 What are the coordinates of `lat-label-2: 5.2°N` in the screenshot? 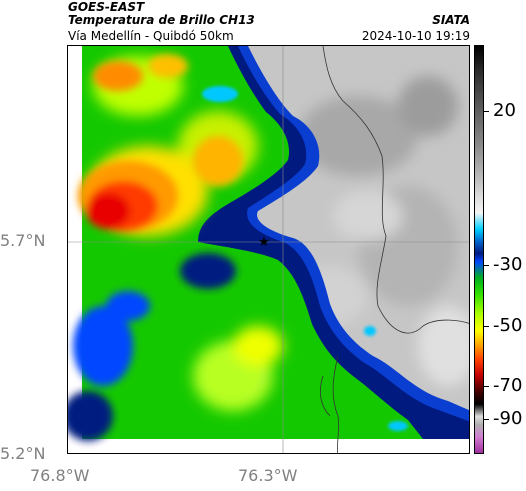 It's located at (23, 453).